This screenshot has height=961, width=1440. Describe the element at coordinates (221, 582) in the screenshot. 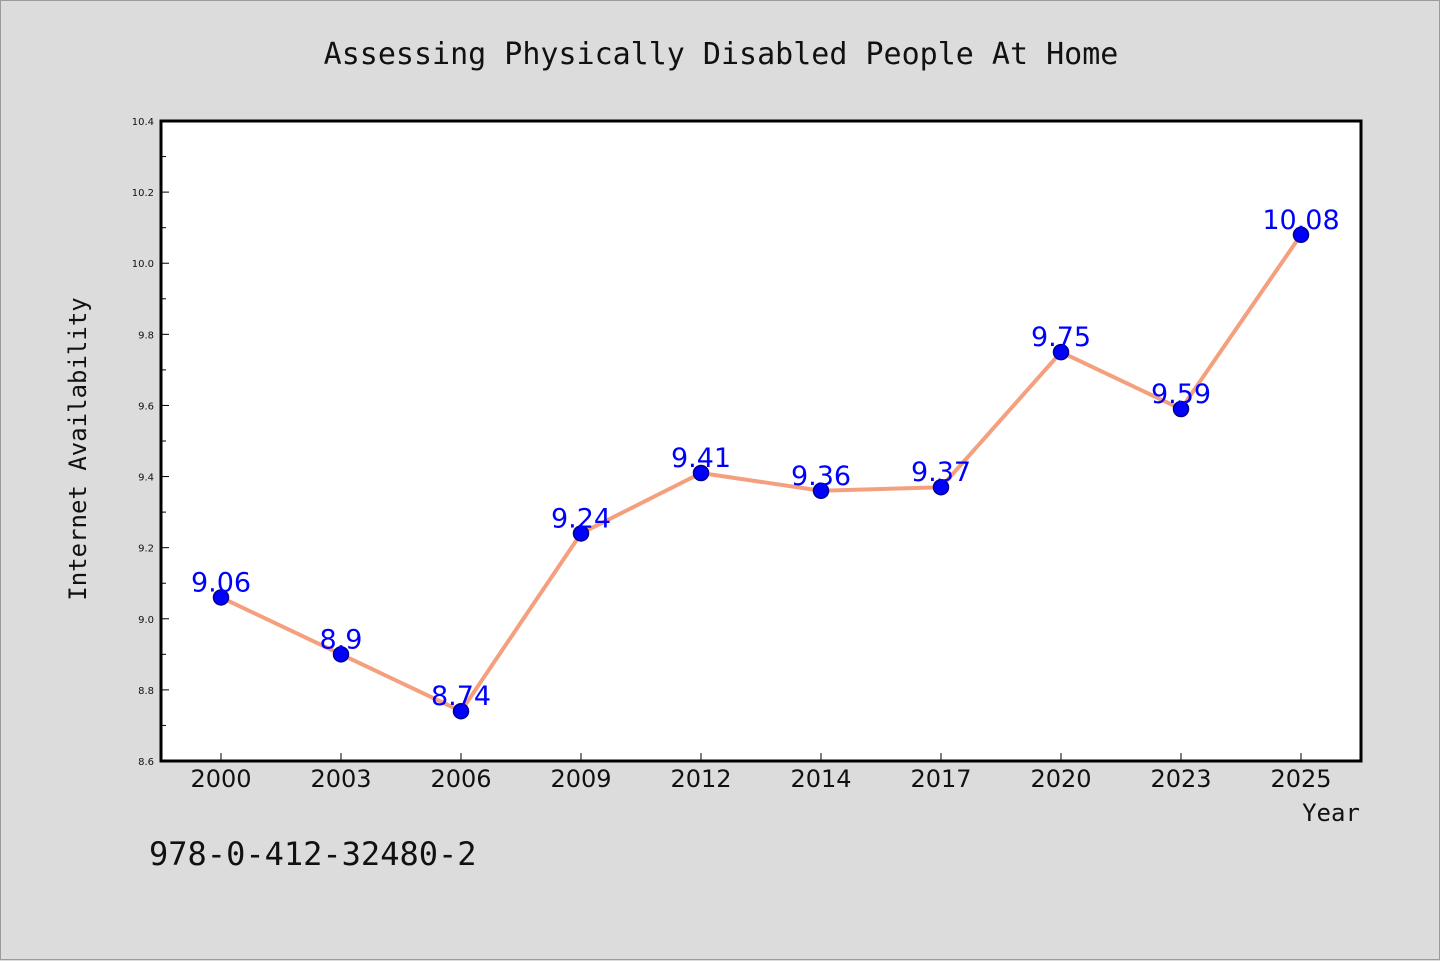

I see `data-label: 9.06` at that location.